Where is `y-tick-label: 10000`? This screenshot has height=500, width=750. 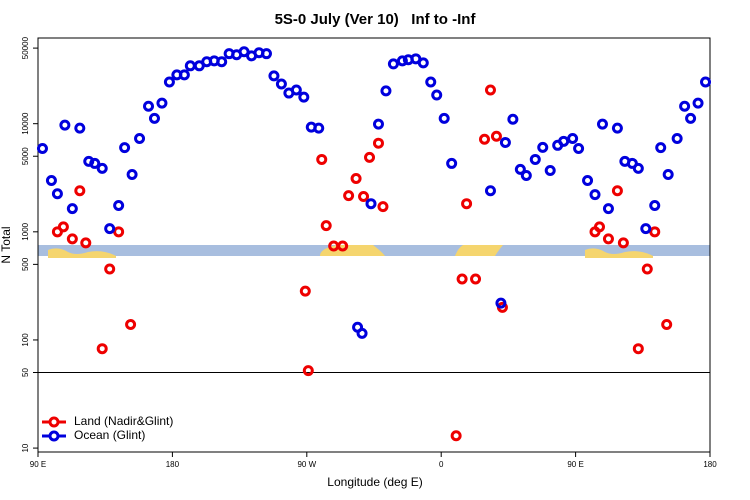 y-tick-label: 10000 is located at coordinates (25, 123).